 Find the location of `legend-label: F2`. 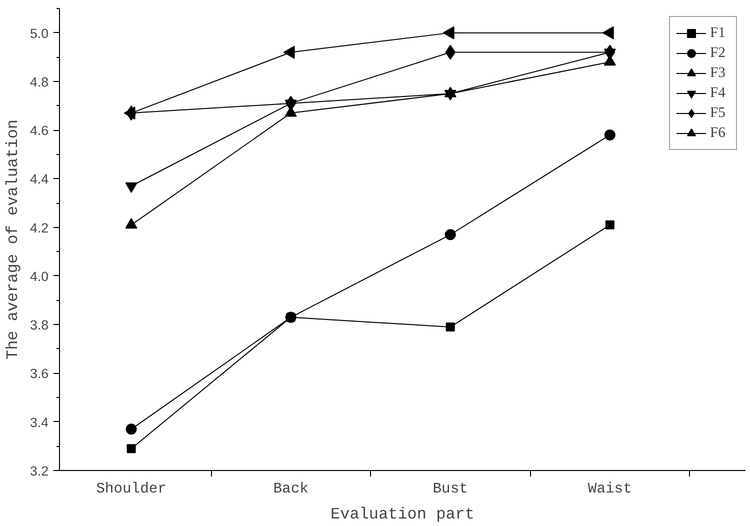

legend-label: F2 is located at coordinates (718, 53).